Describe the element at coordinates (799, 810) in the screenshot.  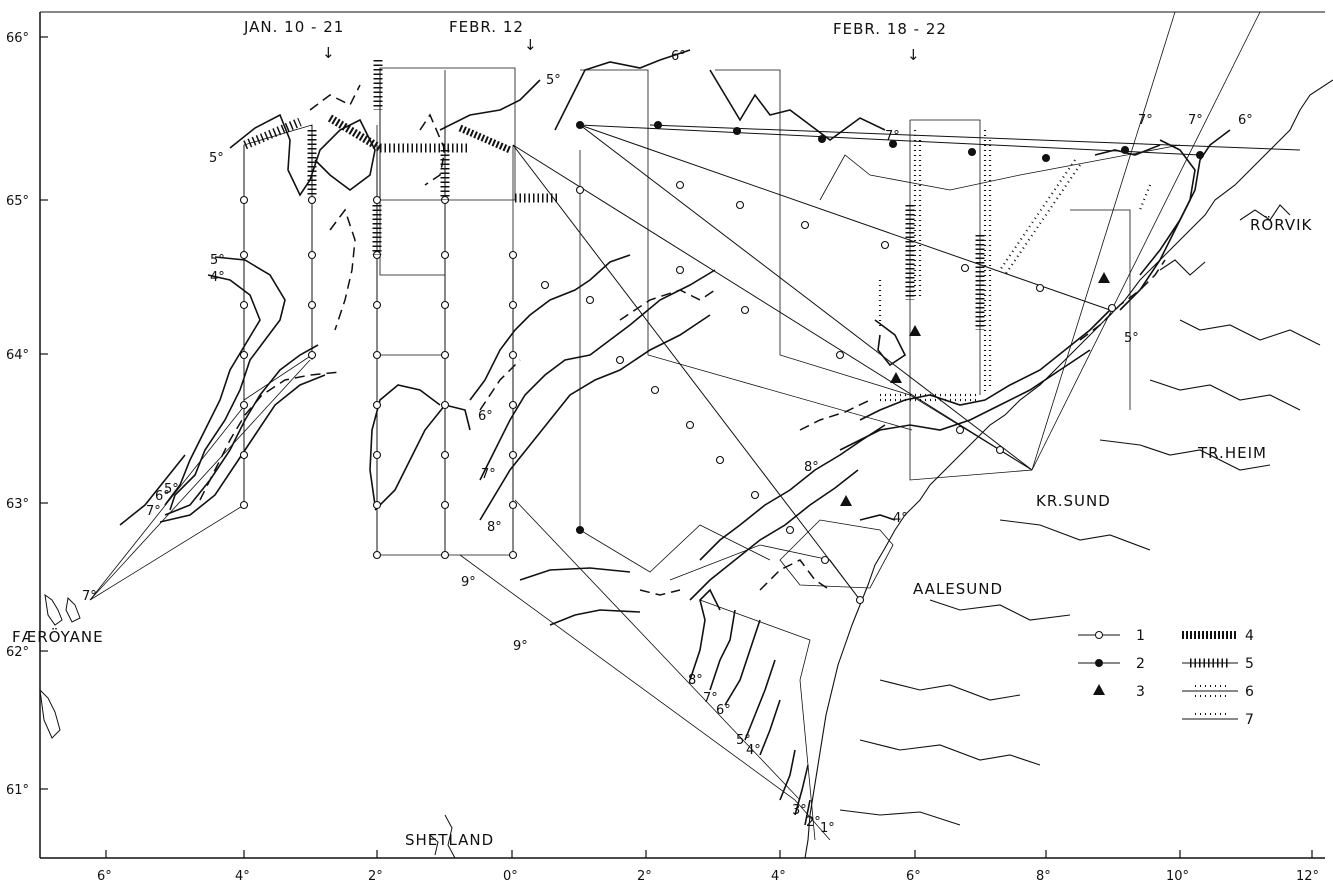
I see `isotherm-label: 3°` at that location.